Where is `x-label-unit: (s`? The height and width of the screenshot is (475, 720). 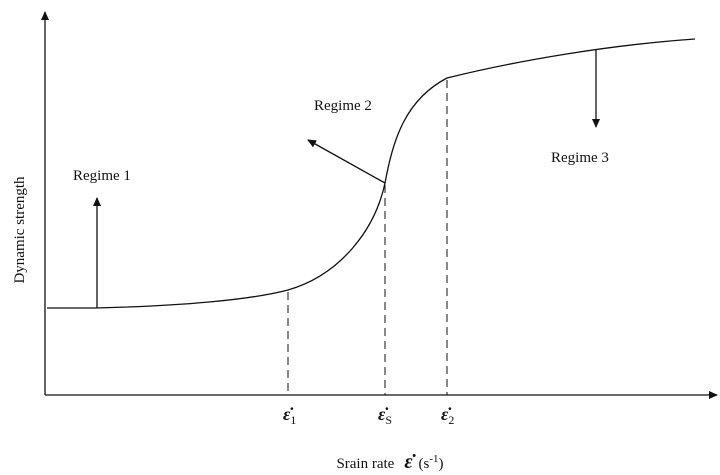
x-label-unit: (s is located at coordinates (424, 464).